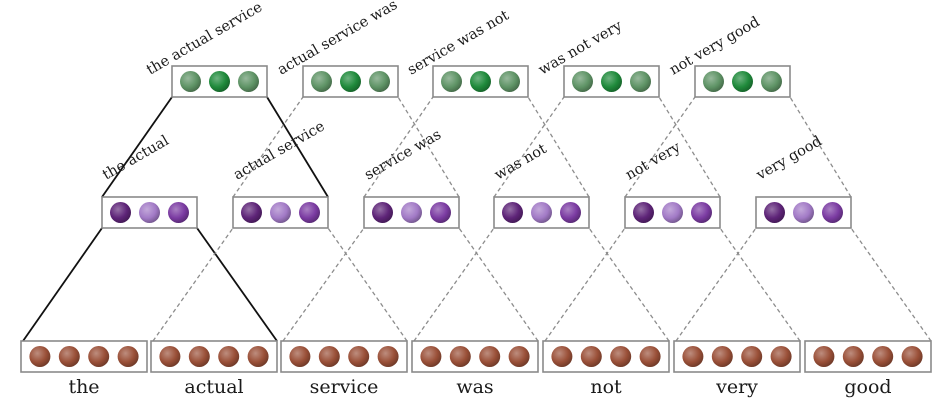 The image size is (952, 411). Describe the element at coordinates (214, 356) in the screenshot. I see `word-vector-actual` at that location.